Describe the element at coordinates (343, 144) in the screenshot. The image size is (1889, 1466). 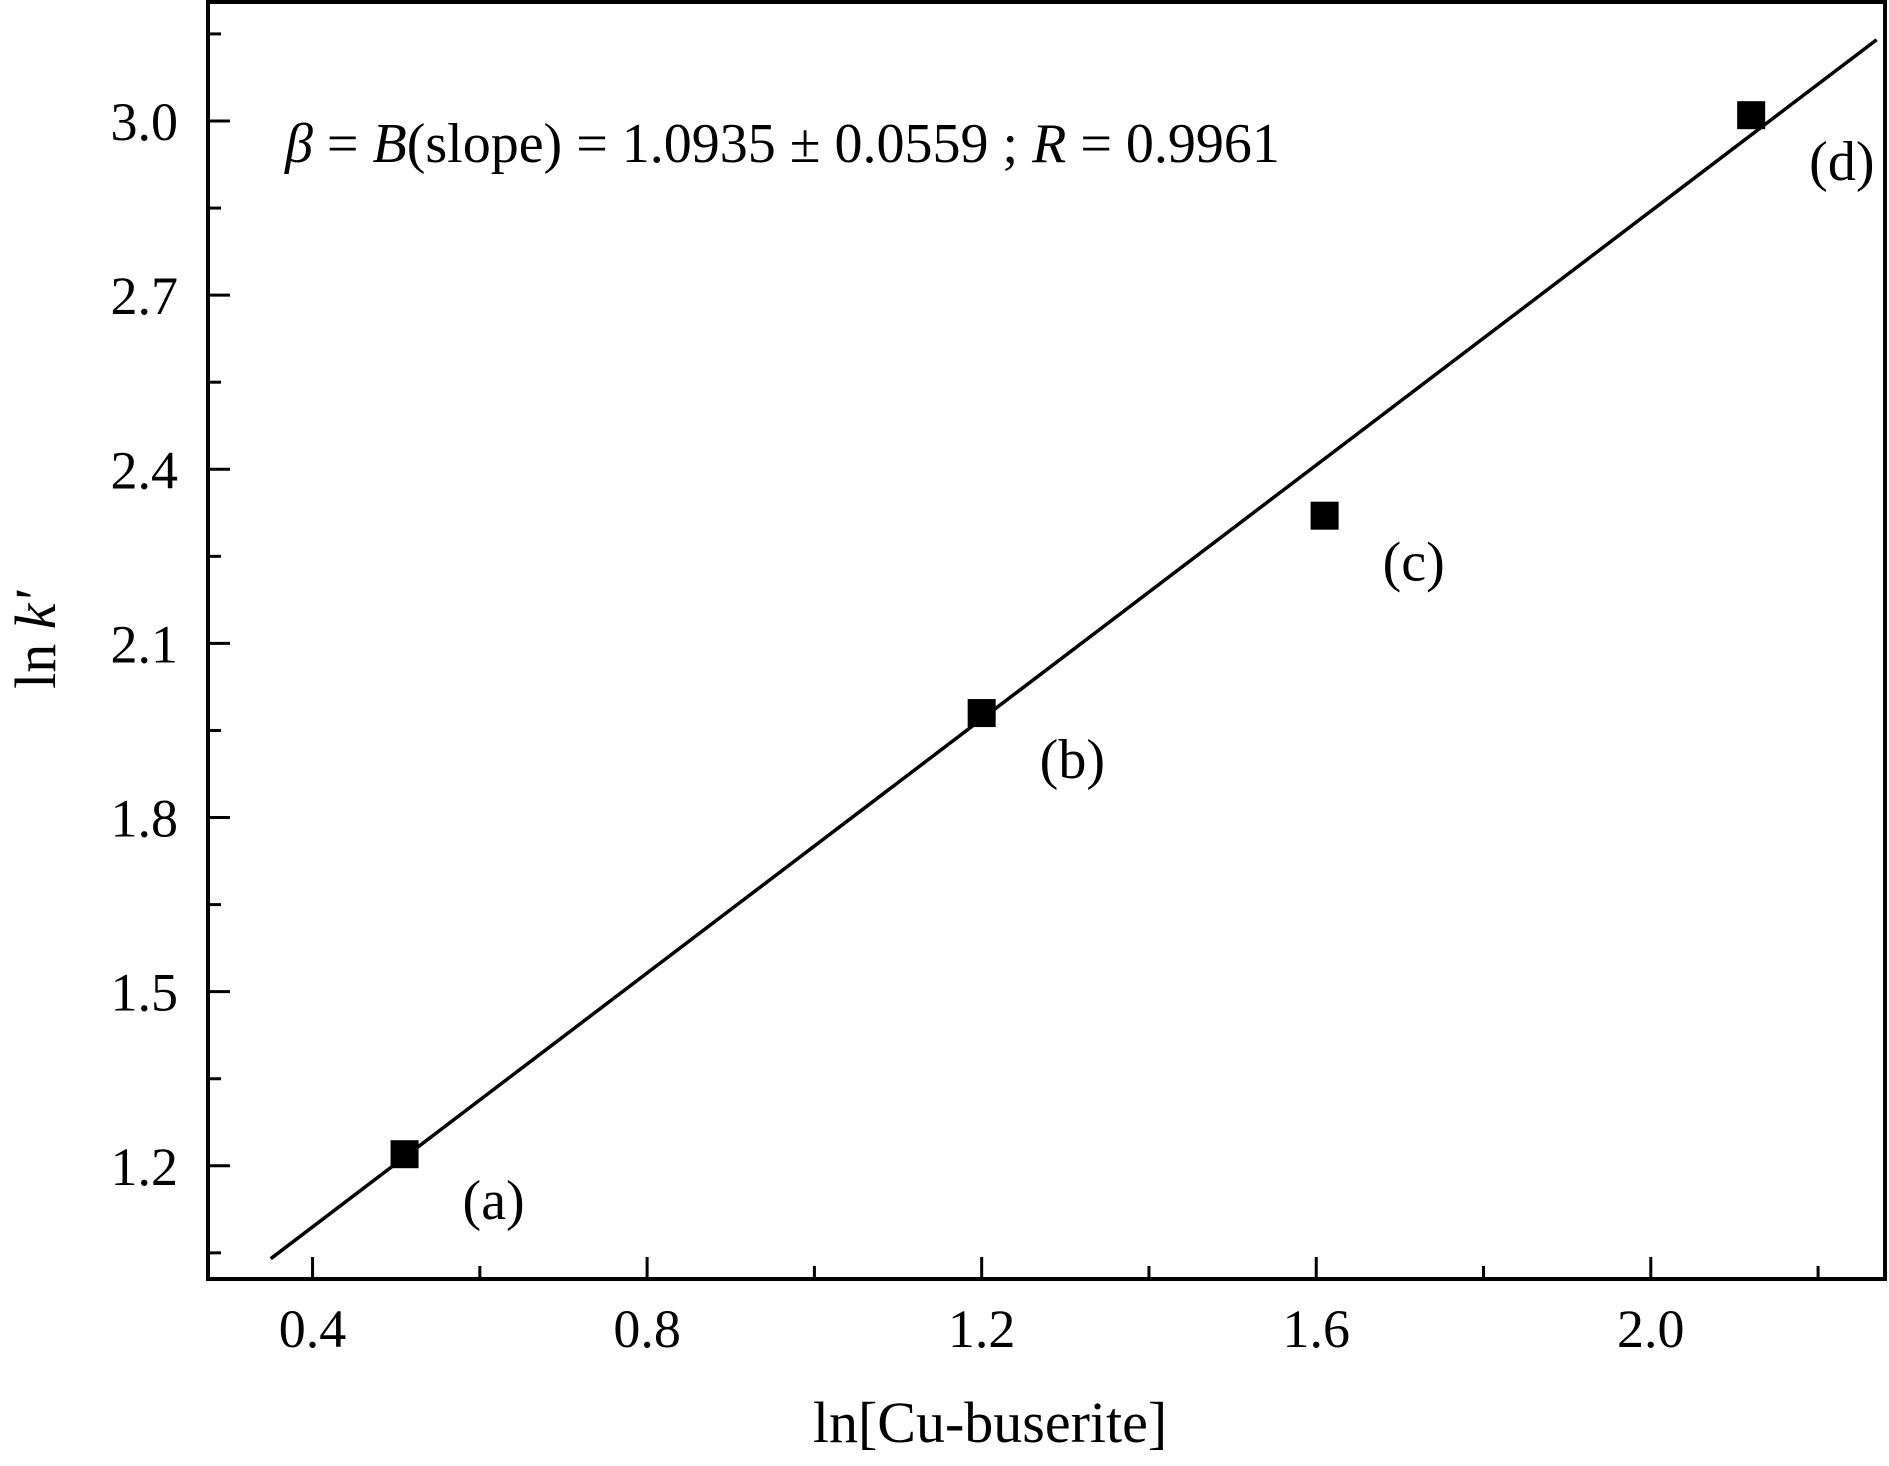
I see `annotation-eq1: =` at that location.